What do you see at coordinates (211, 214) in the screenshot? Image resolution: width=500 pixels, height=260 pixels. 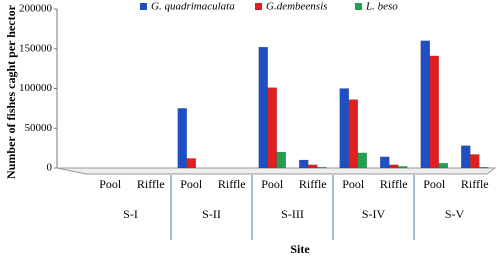 I see `group-label: S-II` at bounding box center [211, 214].